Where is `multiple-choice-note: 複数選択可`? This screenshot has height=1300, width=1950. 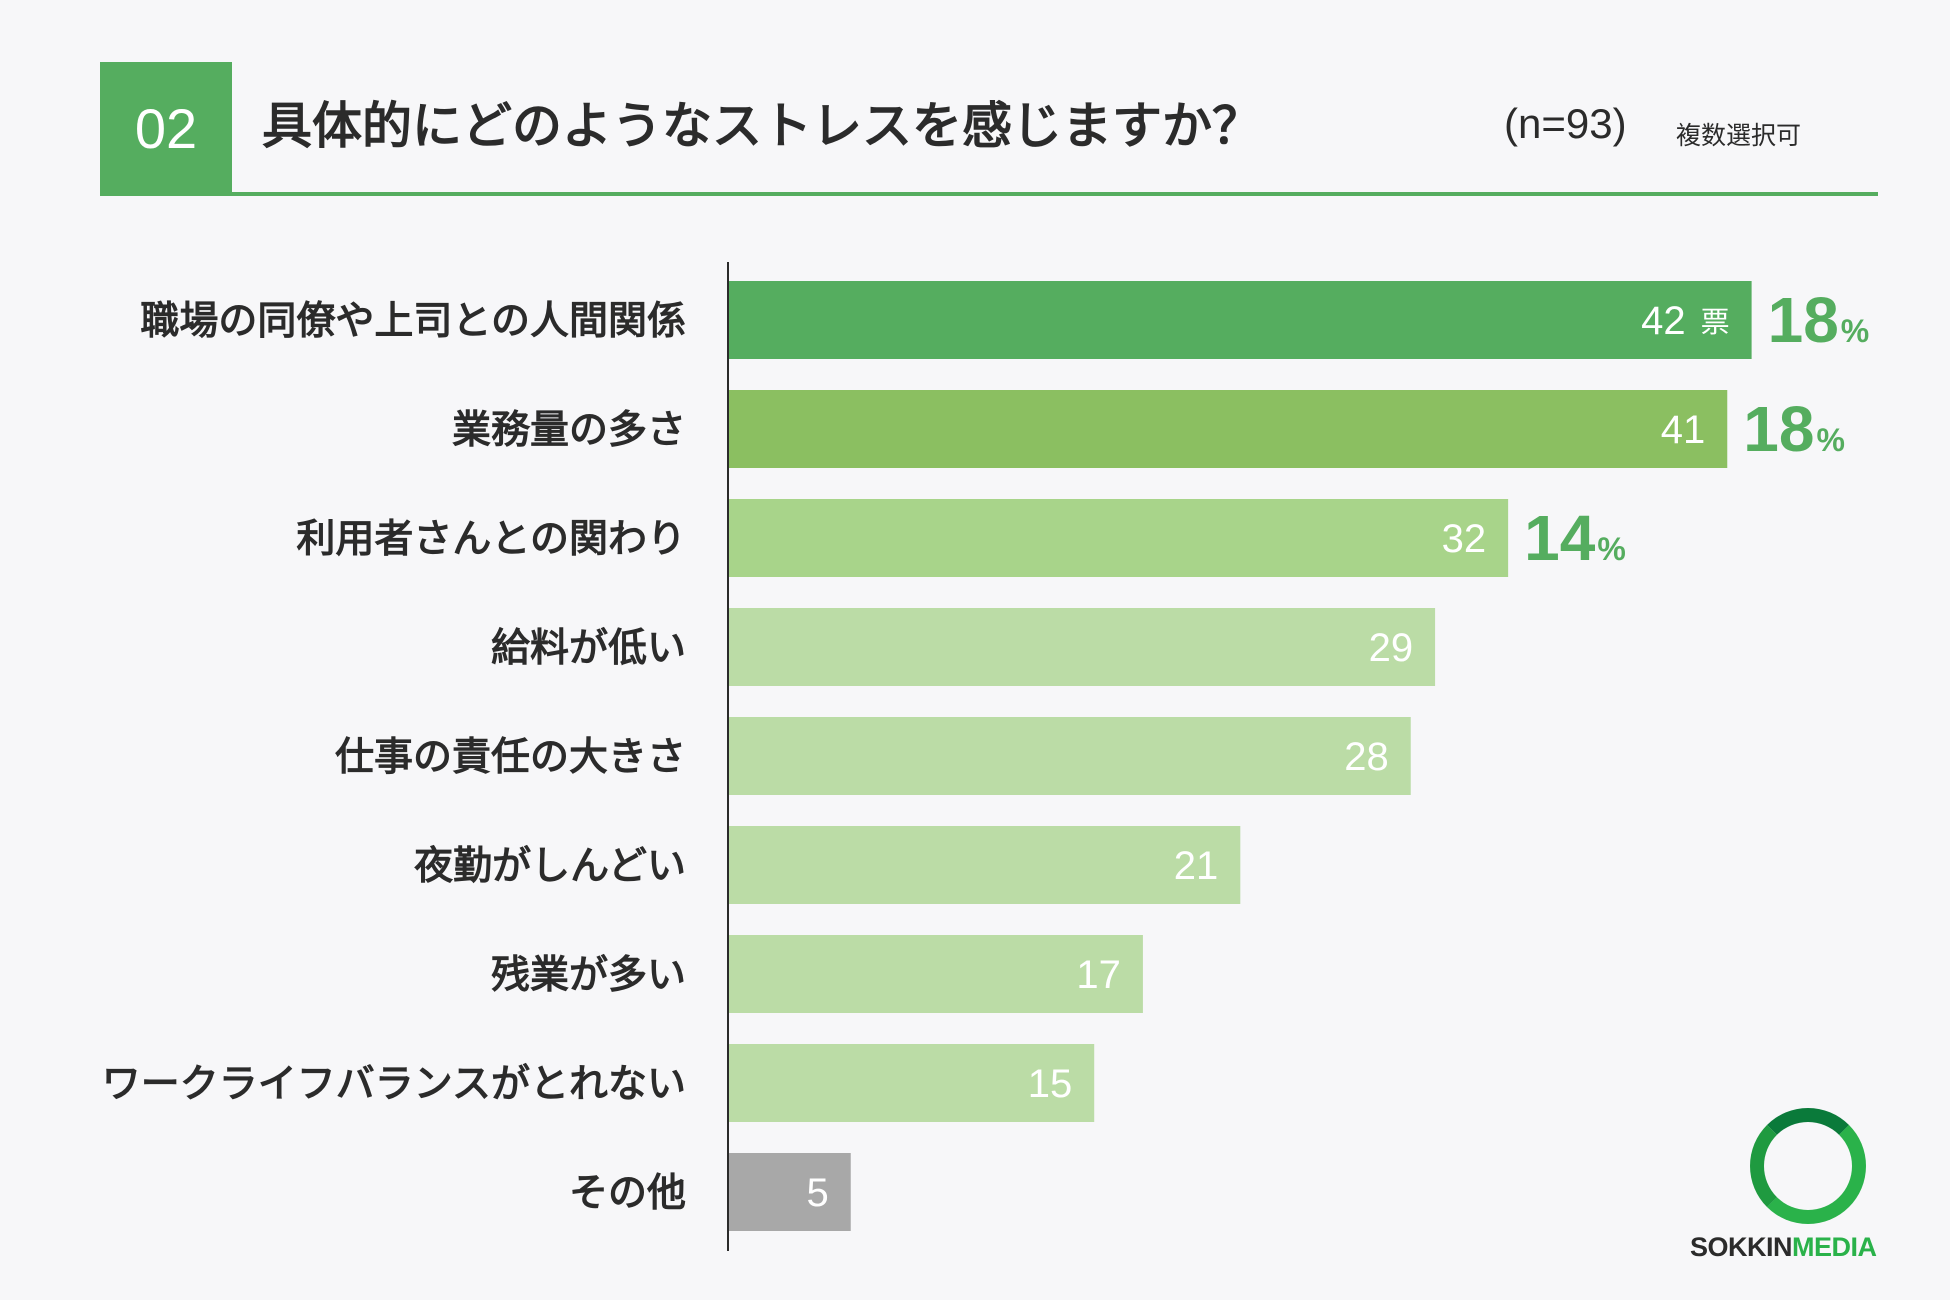 multiple-choice-note: 複数選択可 is located at coordinates (1739, 135).